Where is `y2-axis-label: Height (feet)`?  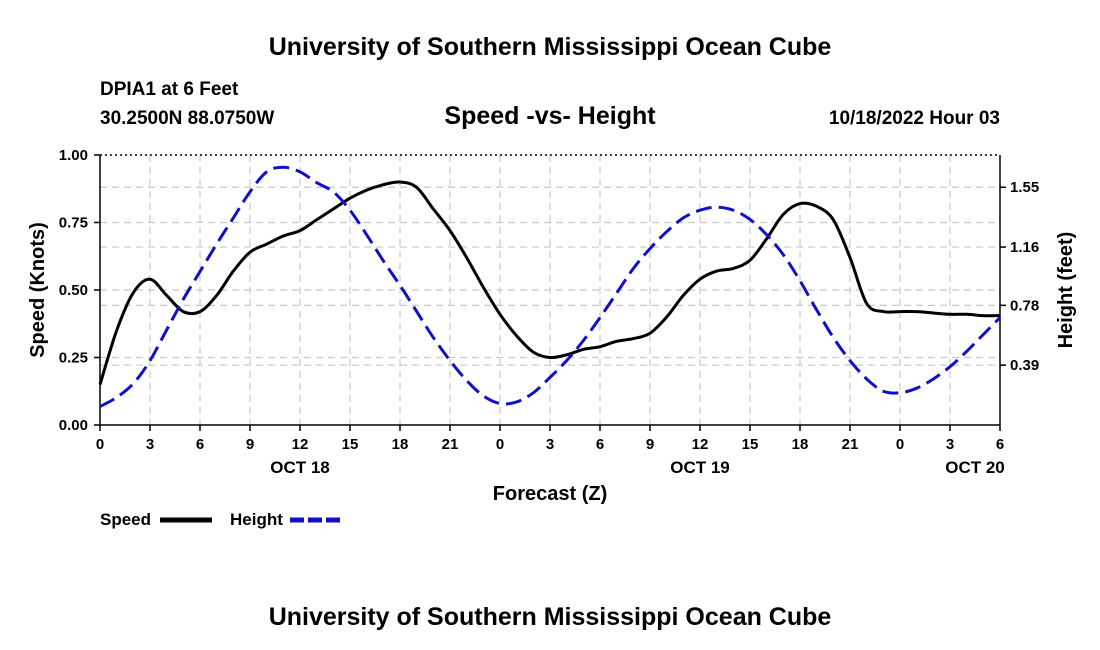 y2-axis-label: Height (feet) is located at coordinates (1066, 290).